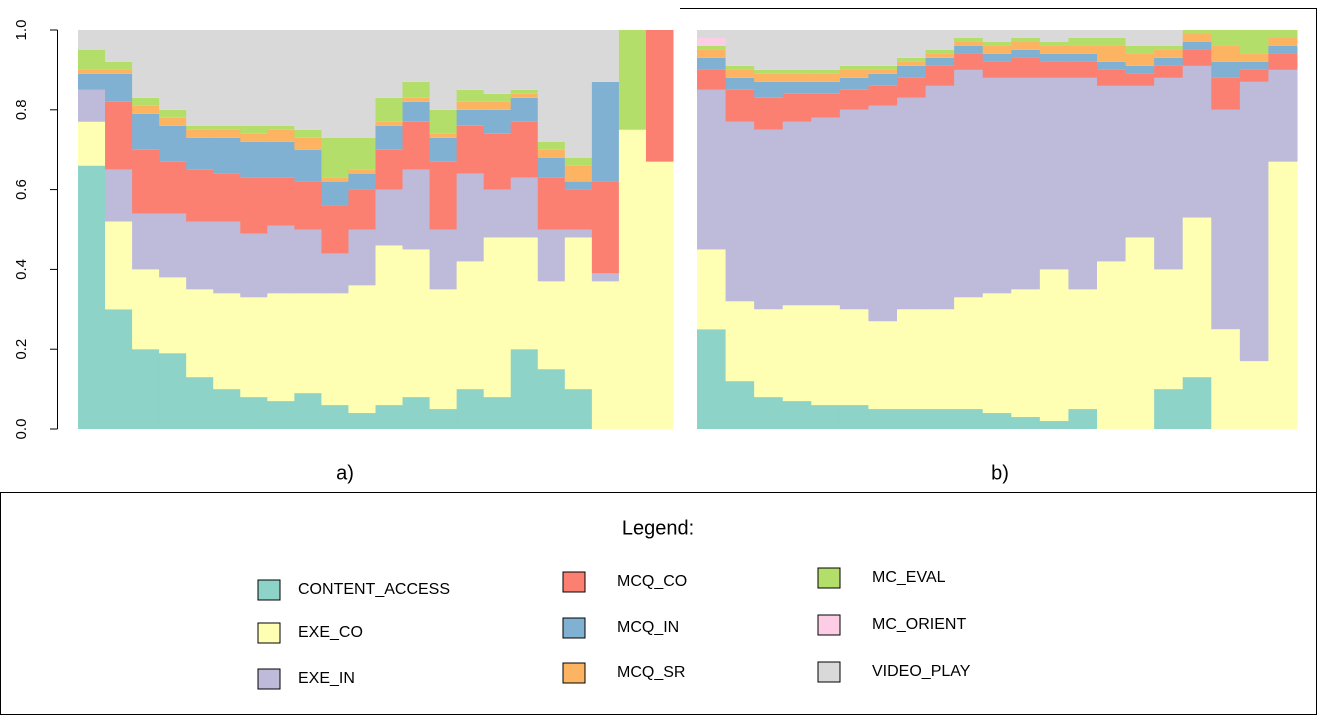  I want to click on legend-swatch, so click(269, 590).